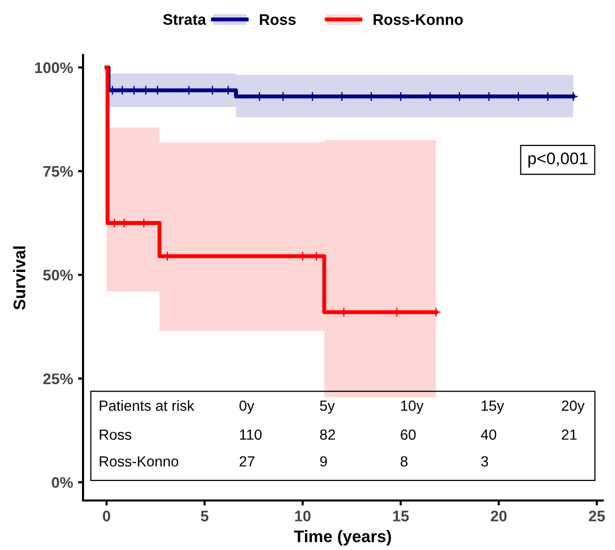  What do you see at coordinates (251, 434) in the screenshot?
I see `annotation: 110` at bounding box center [251, 434].